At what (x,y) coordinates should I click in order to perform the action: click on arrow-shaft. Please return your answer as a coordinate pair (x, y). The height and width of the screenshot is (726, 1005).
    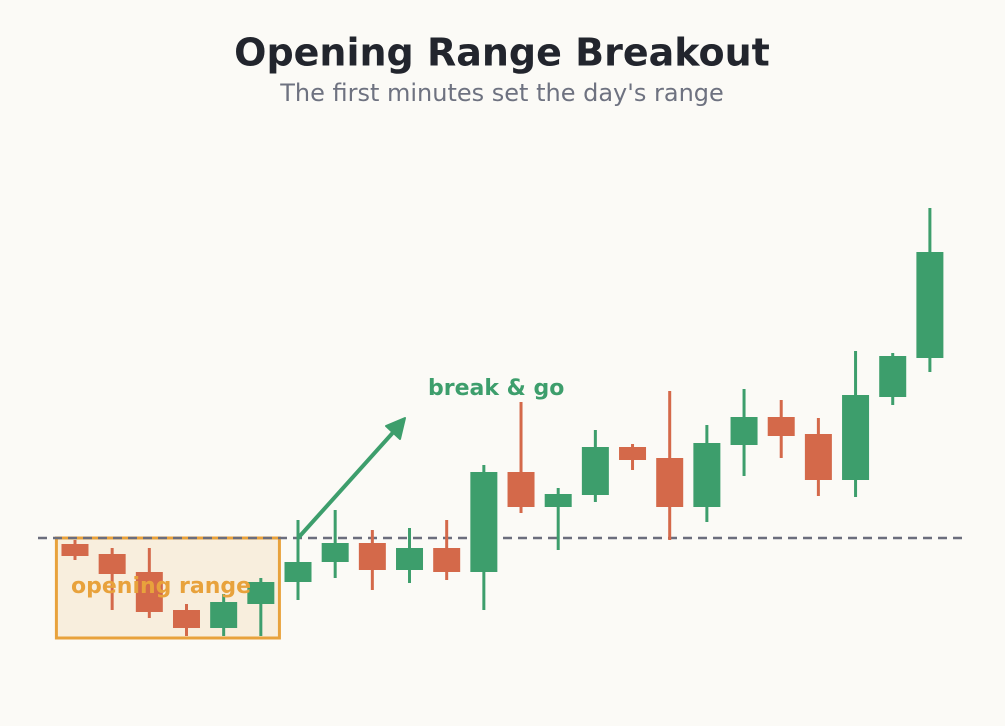
    Looking at the image, I should click on (348, 482).